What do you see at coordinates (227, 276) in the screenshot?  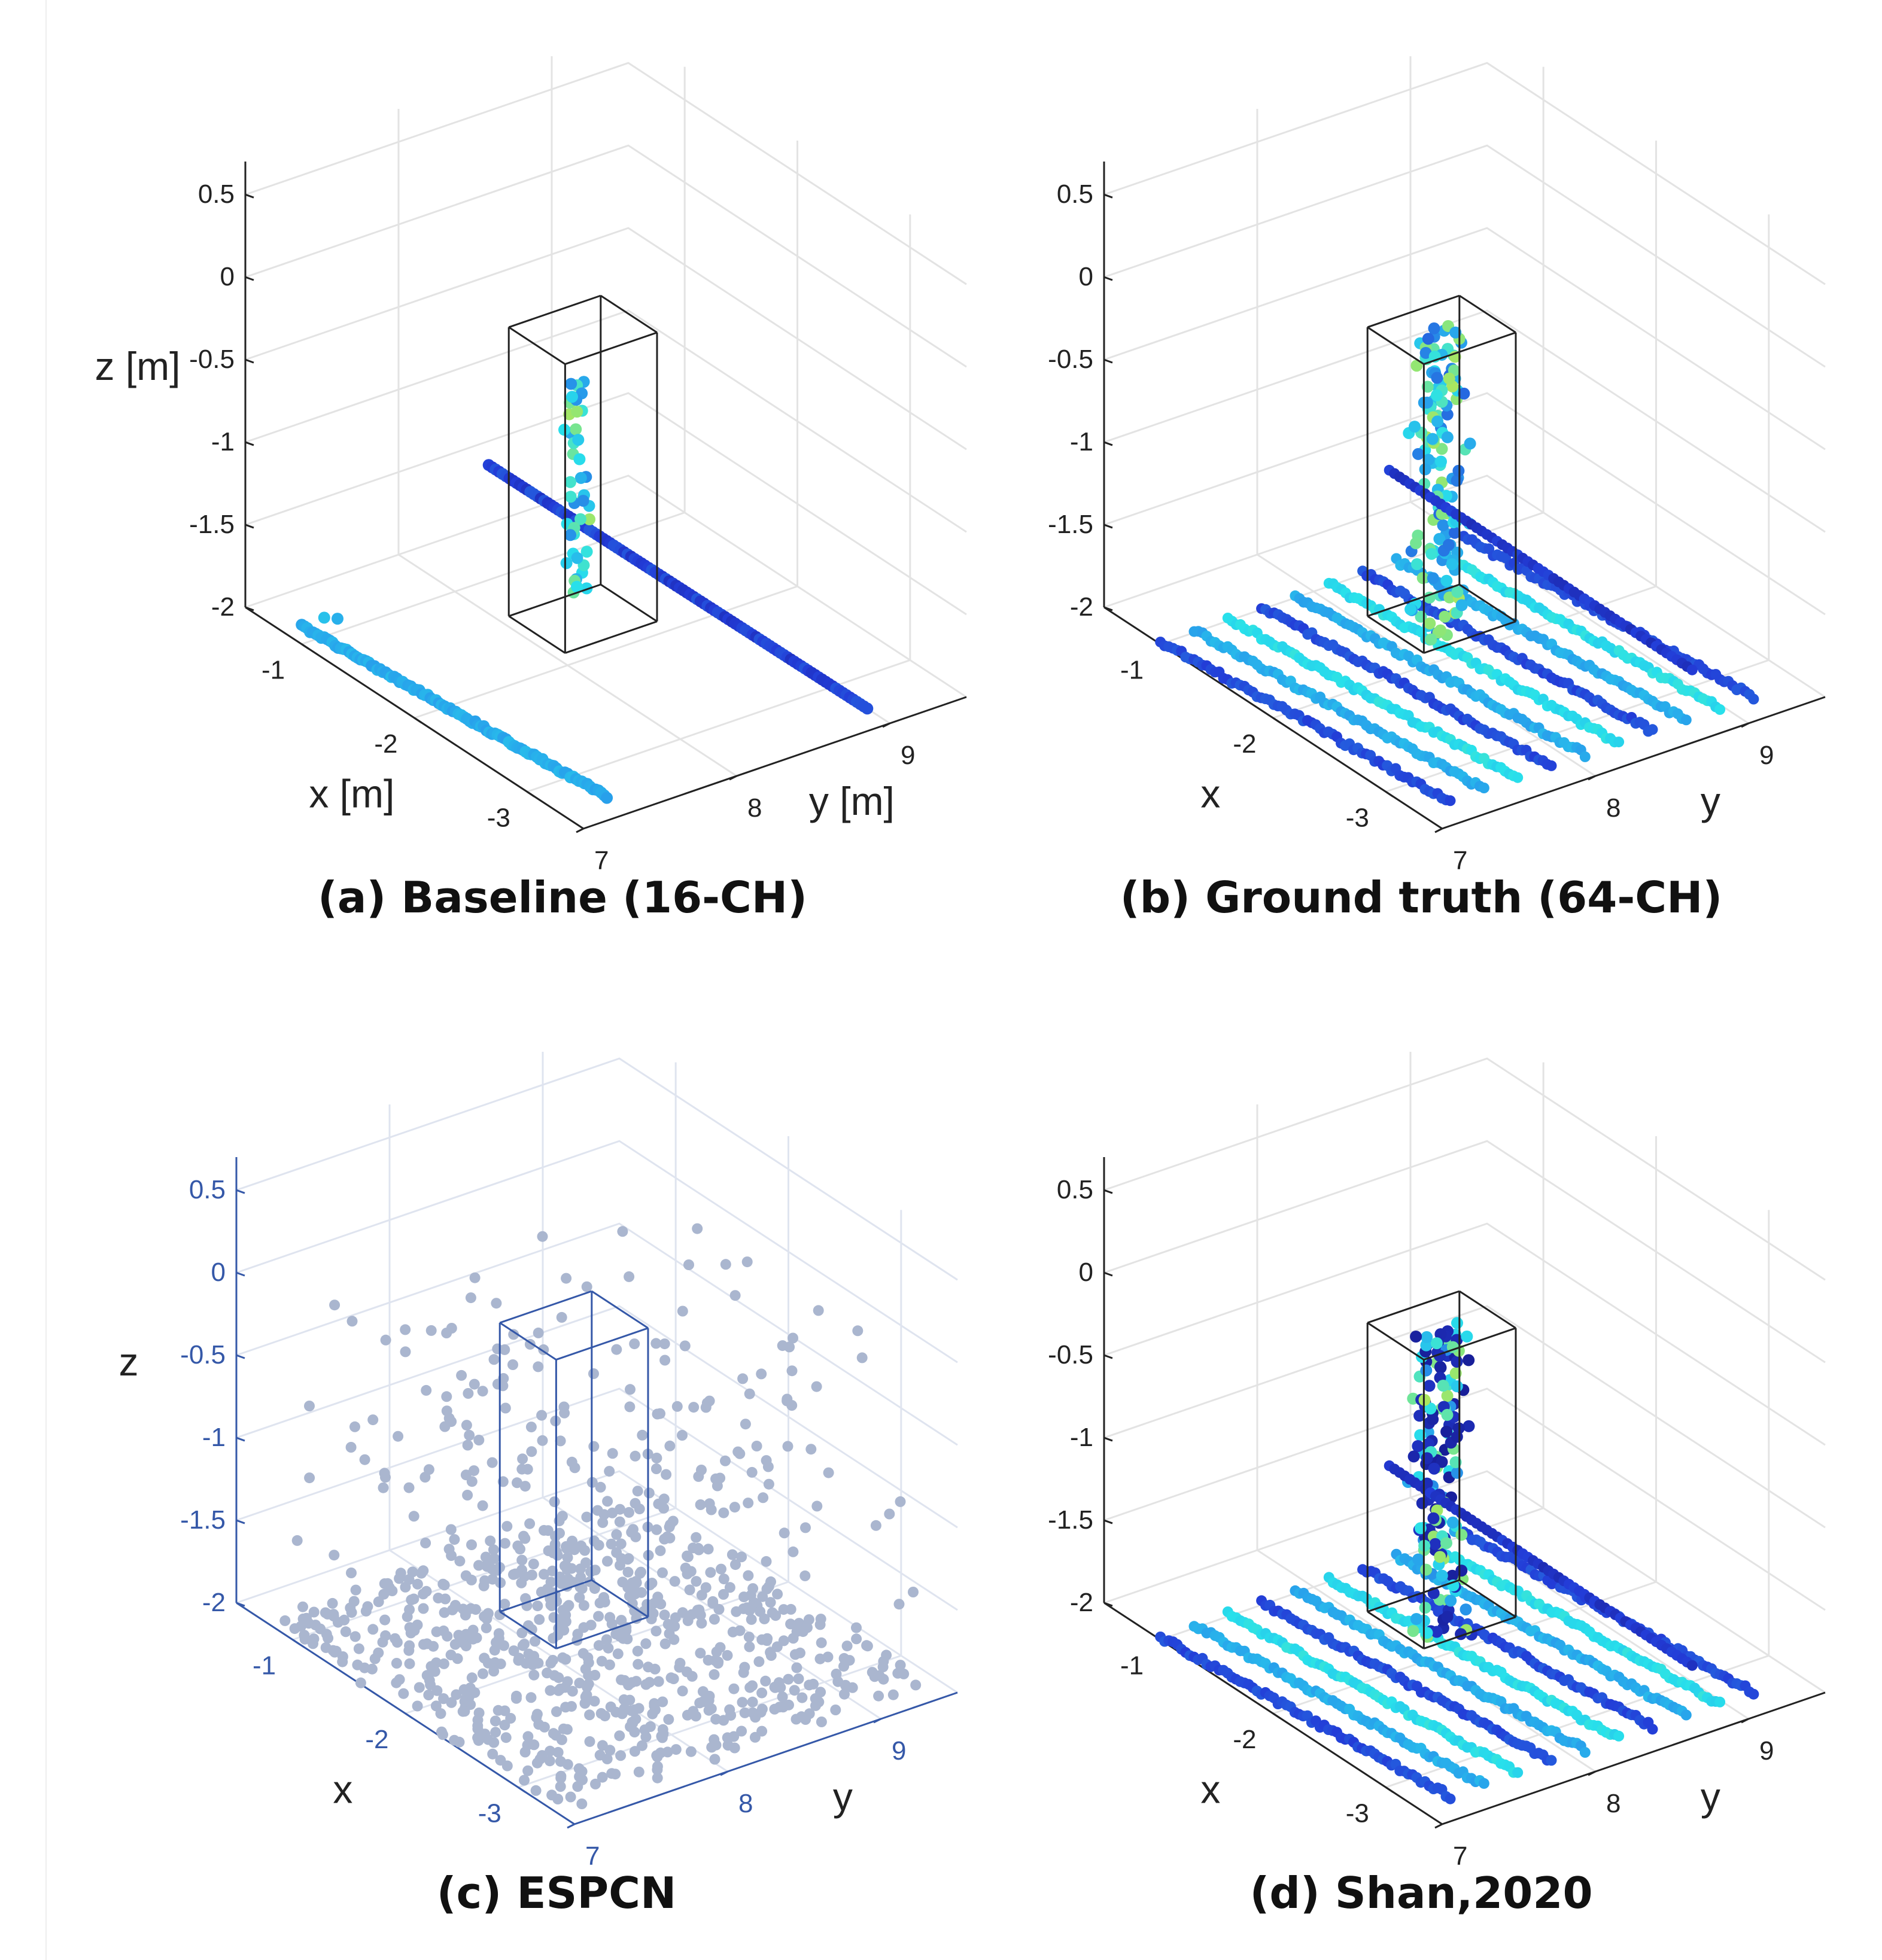 I see `z-tick-label: 0` at bounding box center [227, 276].